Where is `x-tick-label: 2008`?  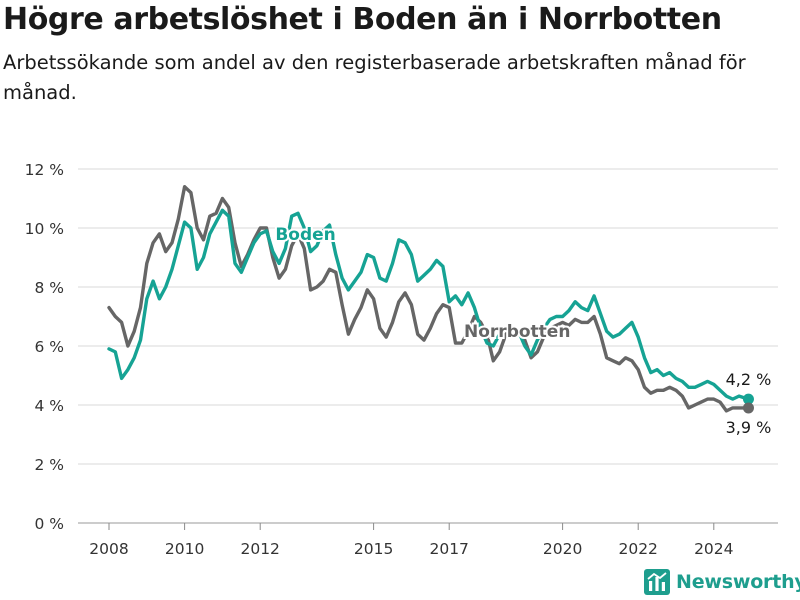 x-tick-label: 2008 is located at coordinates (108, 549).